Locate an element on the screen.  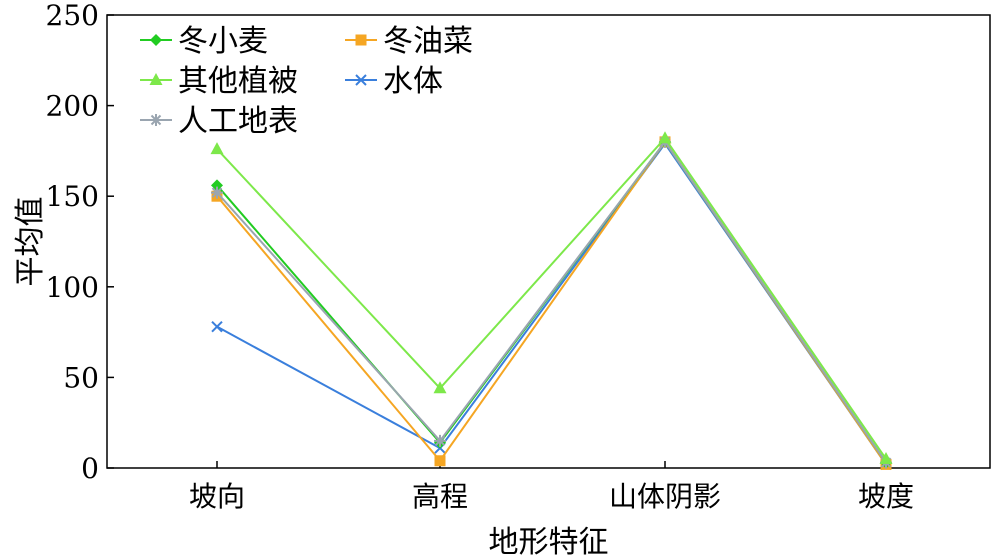
legend-item: 冬油菜 is located at coordinates (409, 41).